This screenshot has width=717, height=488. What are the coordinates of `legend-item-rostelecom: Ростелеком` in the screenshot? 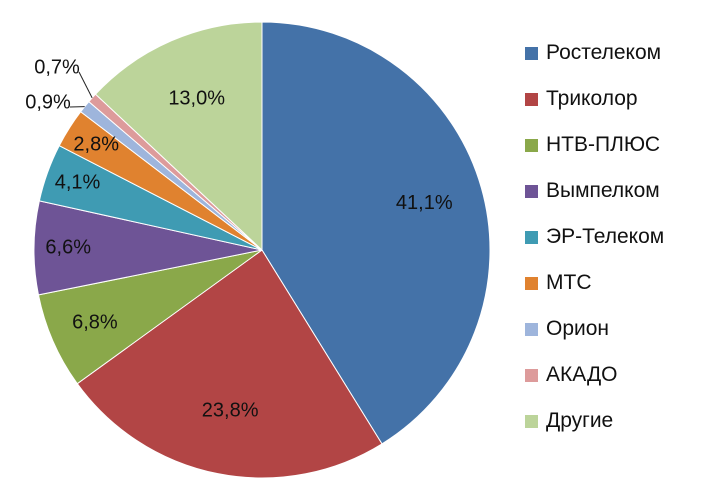 It's located at (620, 53).